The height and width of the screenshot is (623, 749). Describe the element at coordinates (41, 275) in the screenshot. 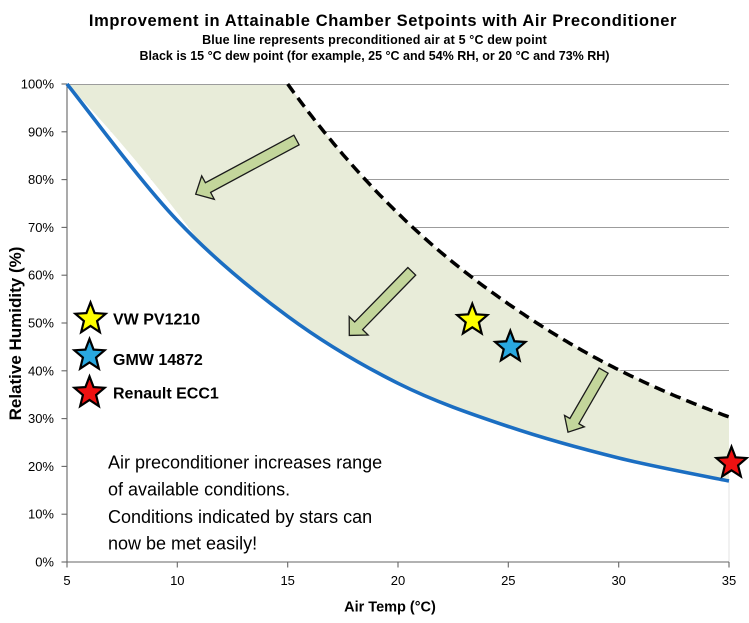

I see `svg-text: 60%` at that location.